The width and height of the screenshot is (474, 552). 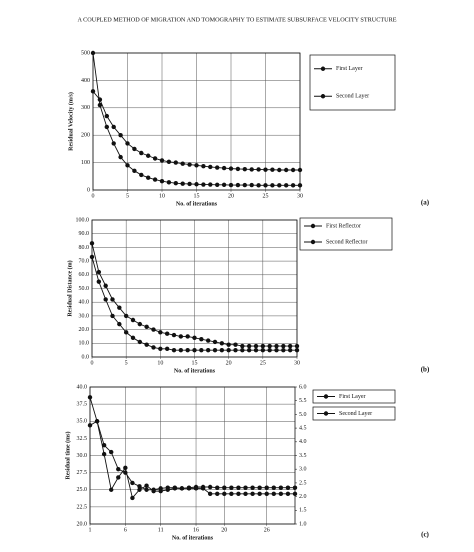 What do you see at coordinates (69, 288) in the screenshot?
I see `y-axis-label: Residual Distance (m)` at bounding box center [69, 288].